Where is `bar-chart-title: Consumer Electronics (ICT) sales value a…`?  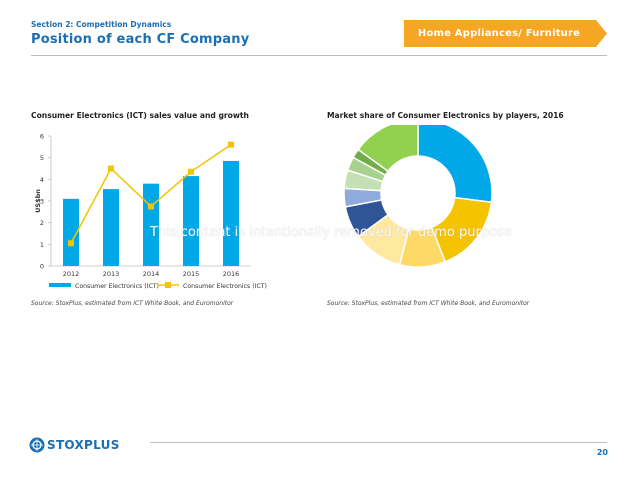 bar-chart-title: Consumer Electronics (ICT) sales value a… is located at coordinates (140, 115).